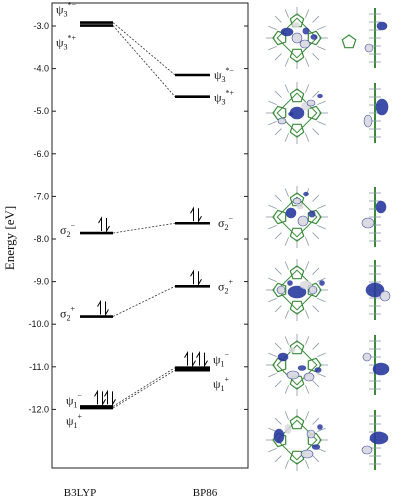 This screenshot has width=418, height=500. I want to click on connectors, so click(144, 215).